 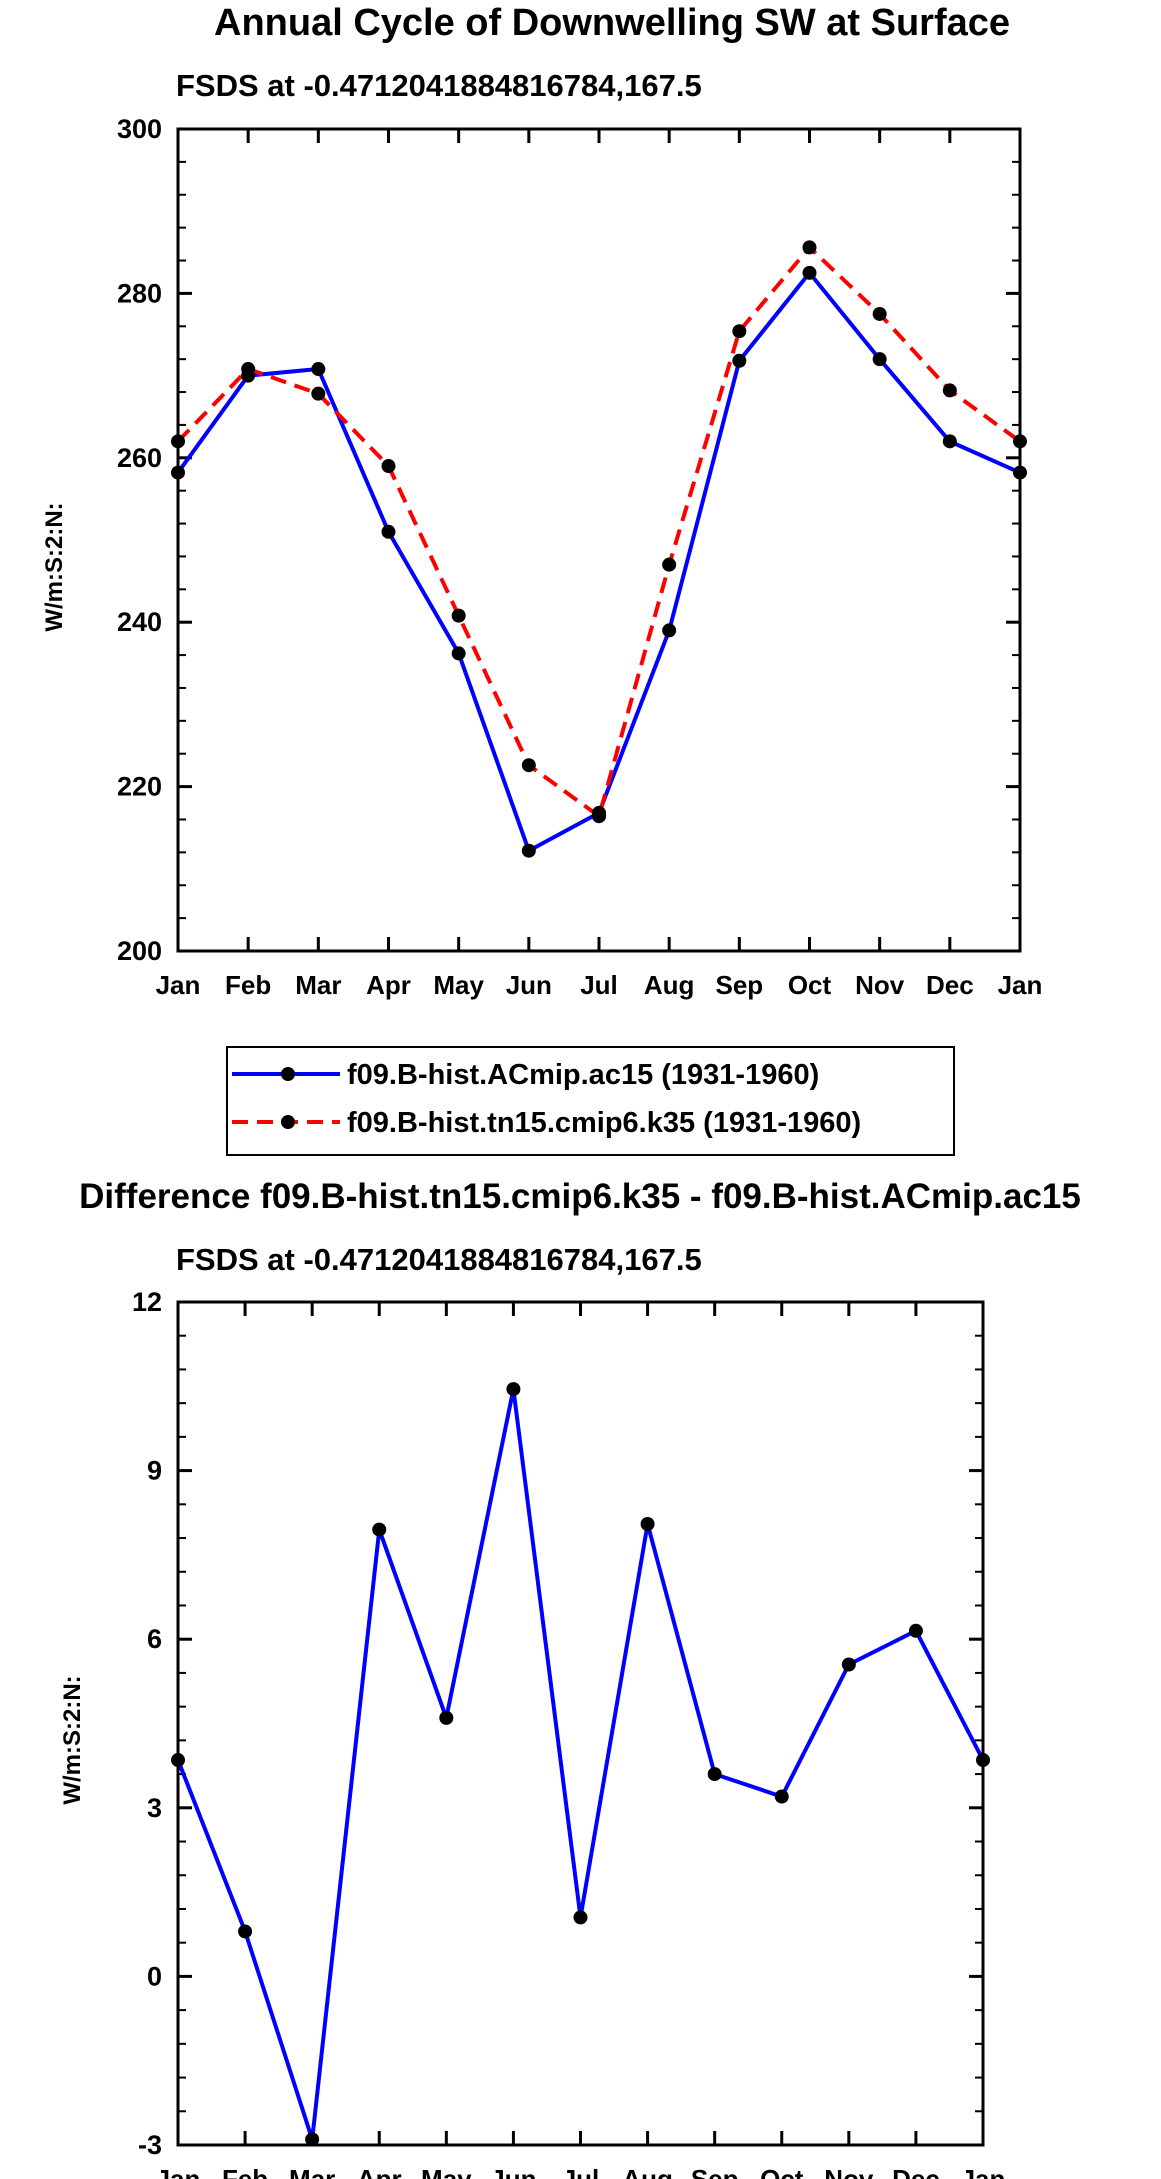 I want to click on legend-box, so click(x=590, y=1101).